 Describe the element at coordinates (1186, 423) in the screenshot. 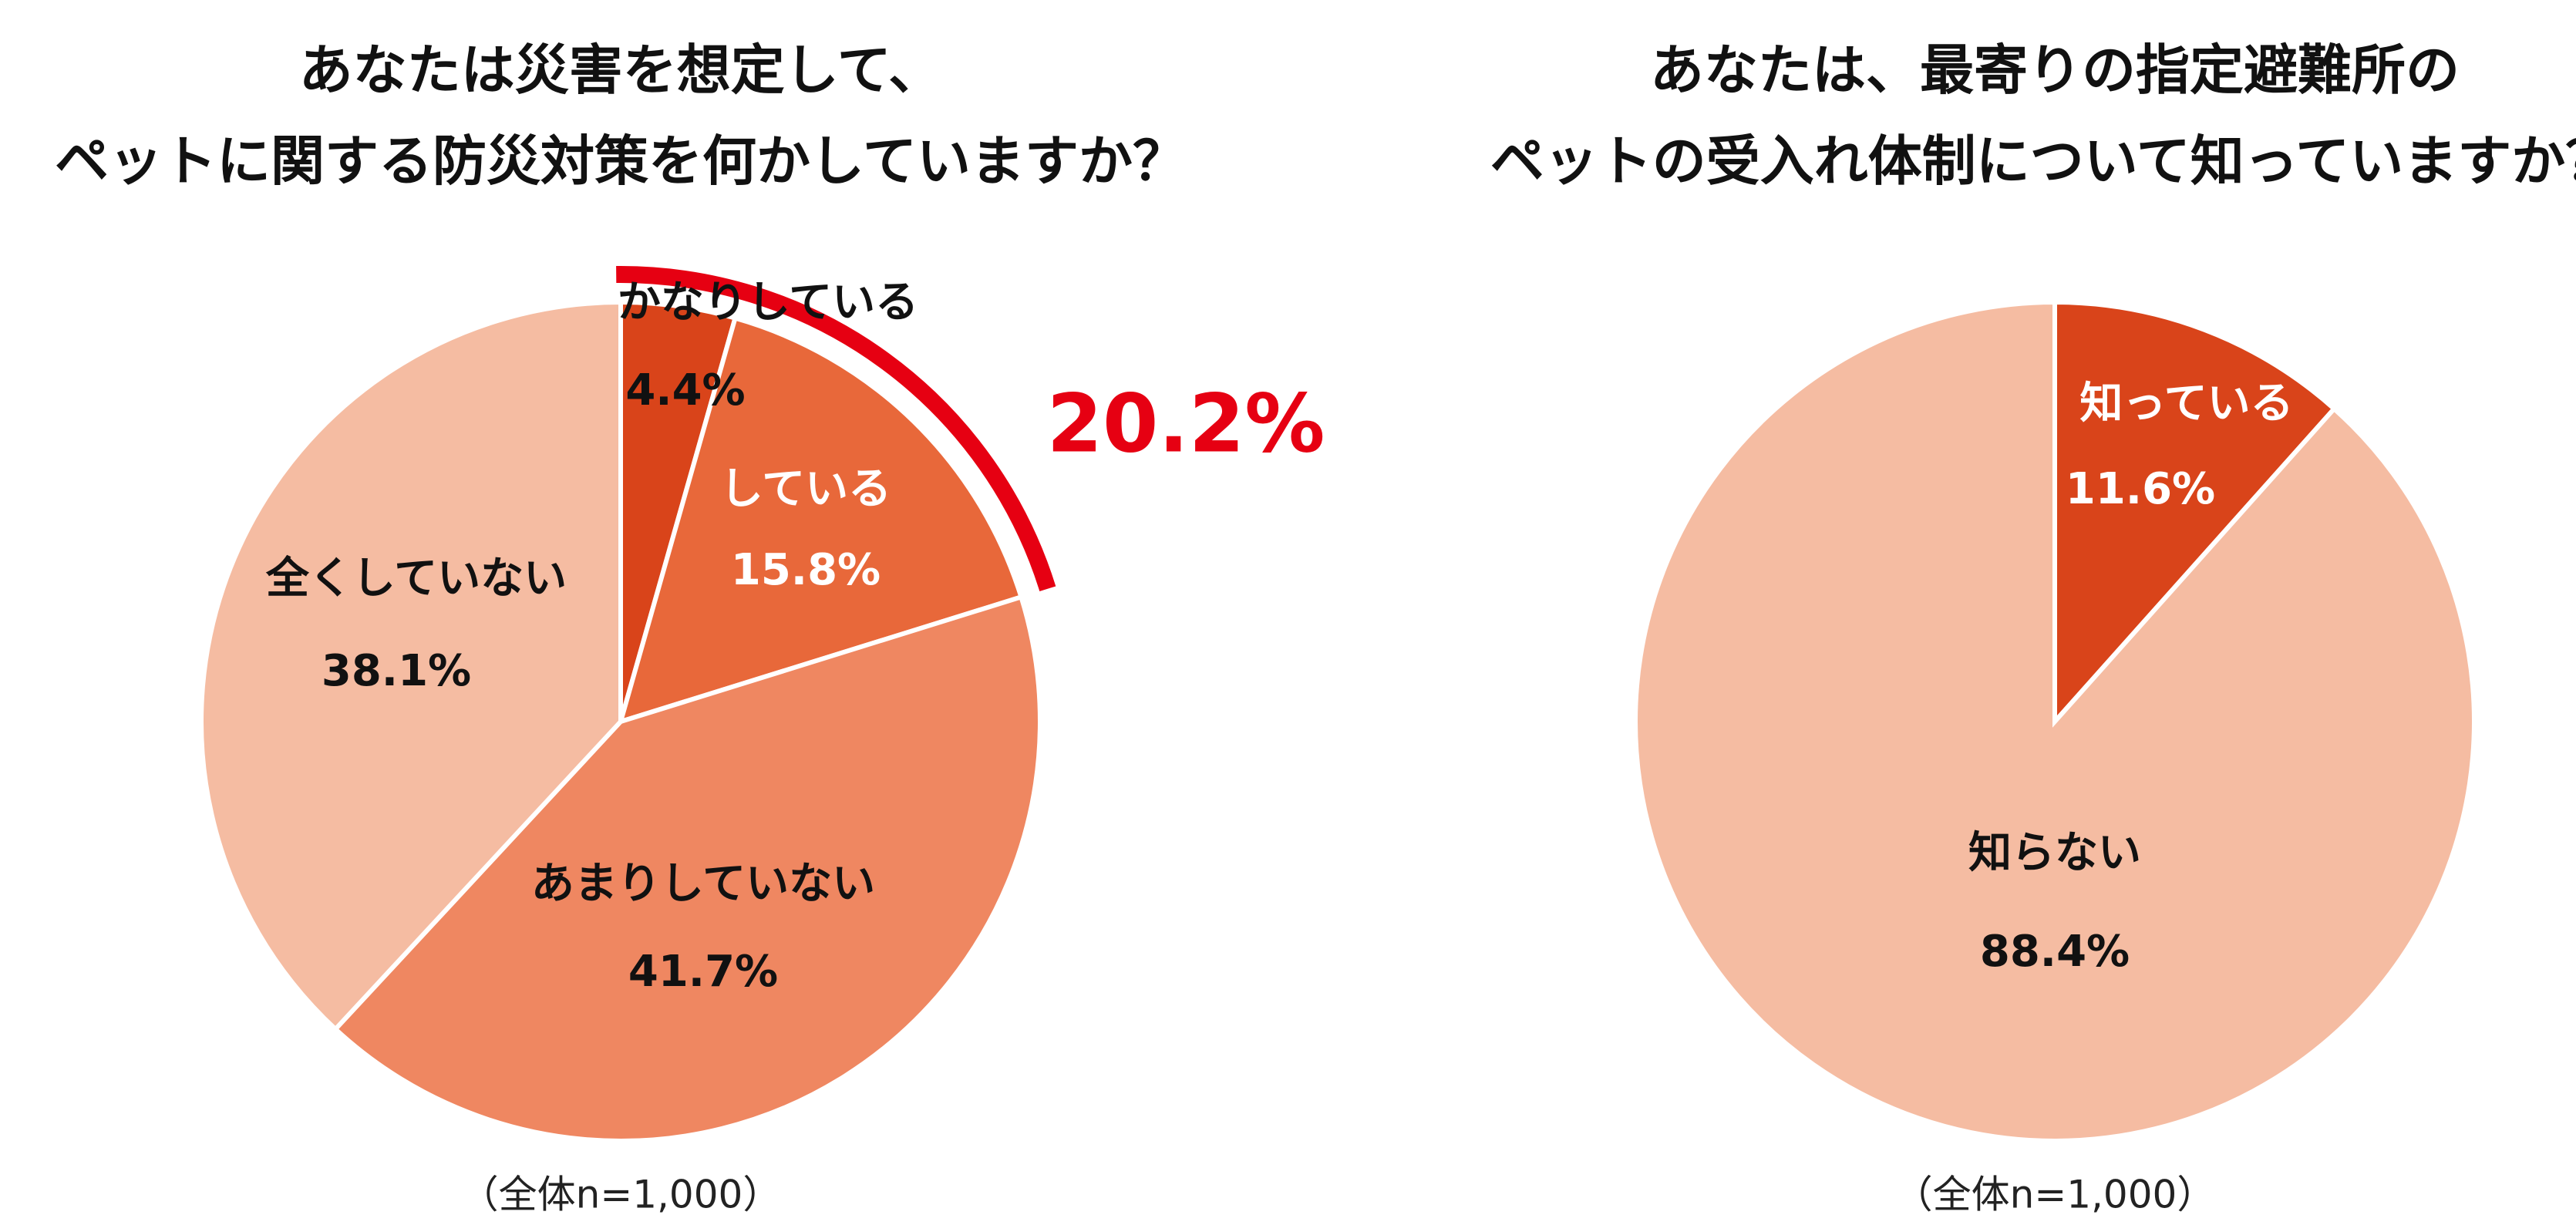

I see `annotation: 20.2%` at that location.